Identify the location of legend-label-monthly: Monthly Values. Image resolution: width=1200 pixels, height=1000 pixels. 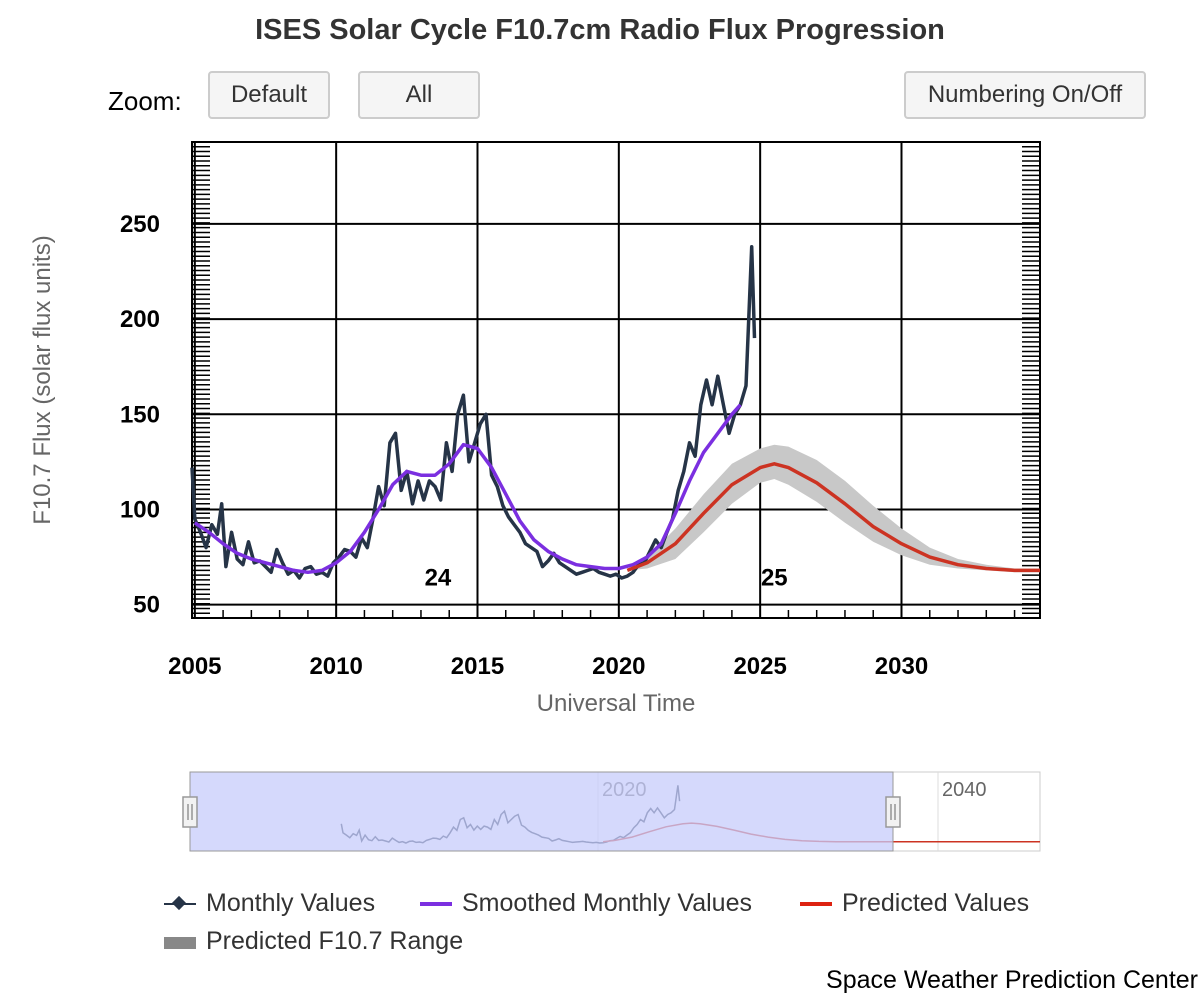
(291, 903).